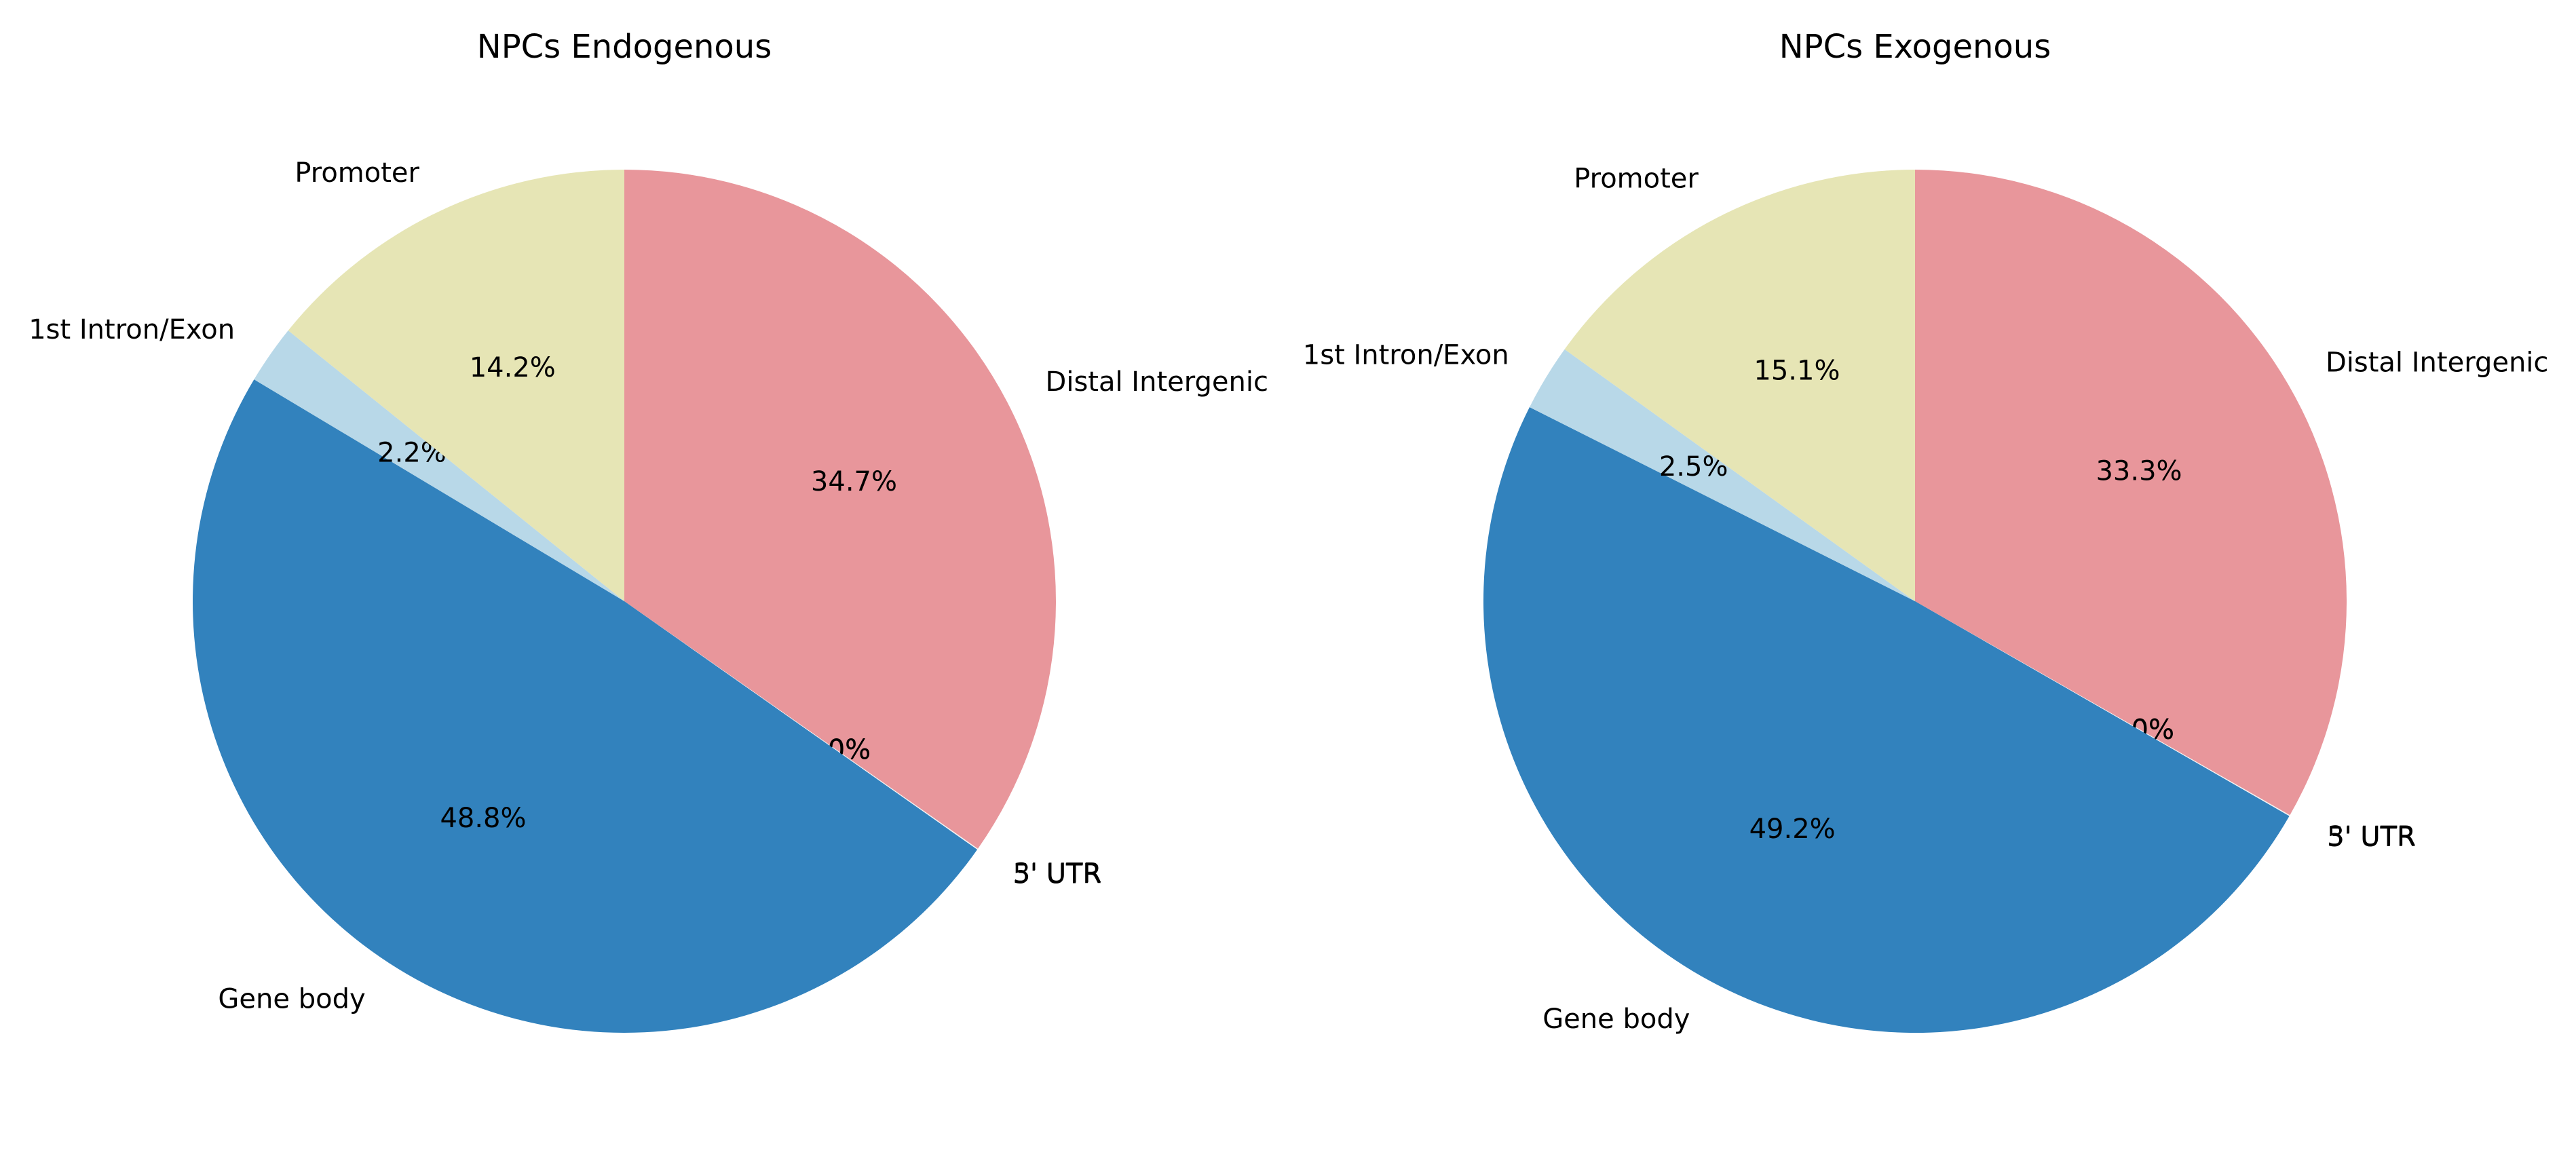 Image resolution: width=2576 pixels, height=1159 pixels. Describe the element at coordinates (1793, 829) in the screenshot. I see `slice-percent-gene-body: 49.2%` at that location.